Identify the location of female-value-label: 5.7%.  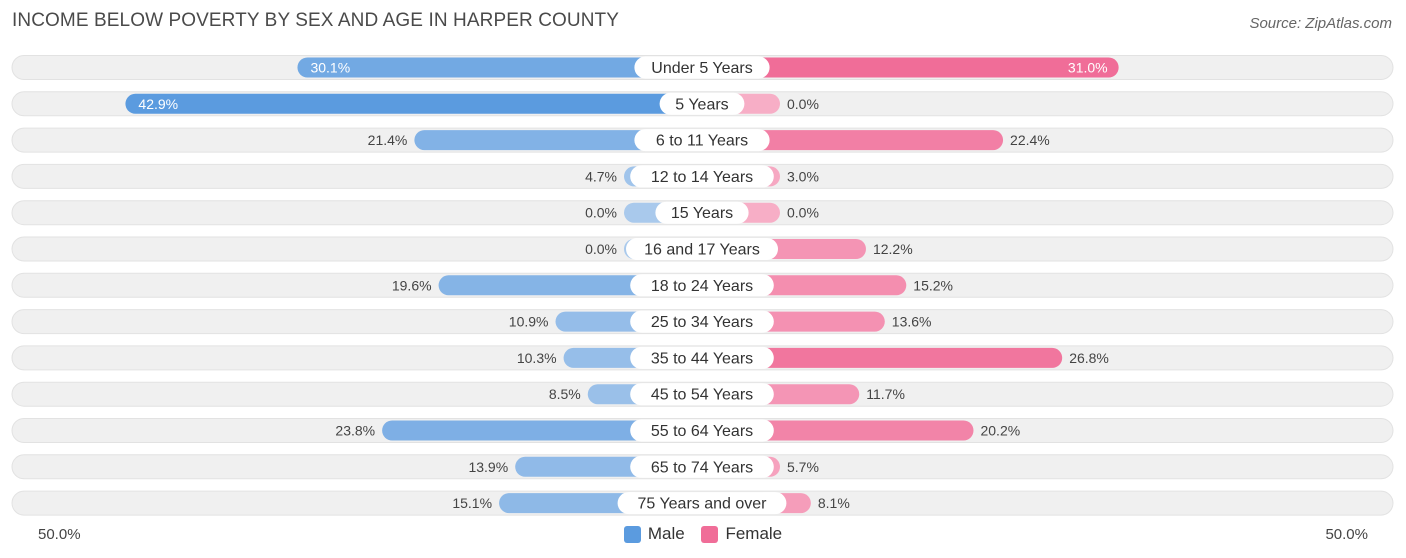
(803, 467).